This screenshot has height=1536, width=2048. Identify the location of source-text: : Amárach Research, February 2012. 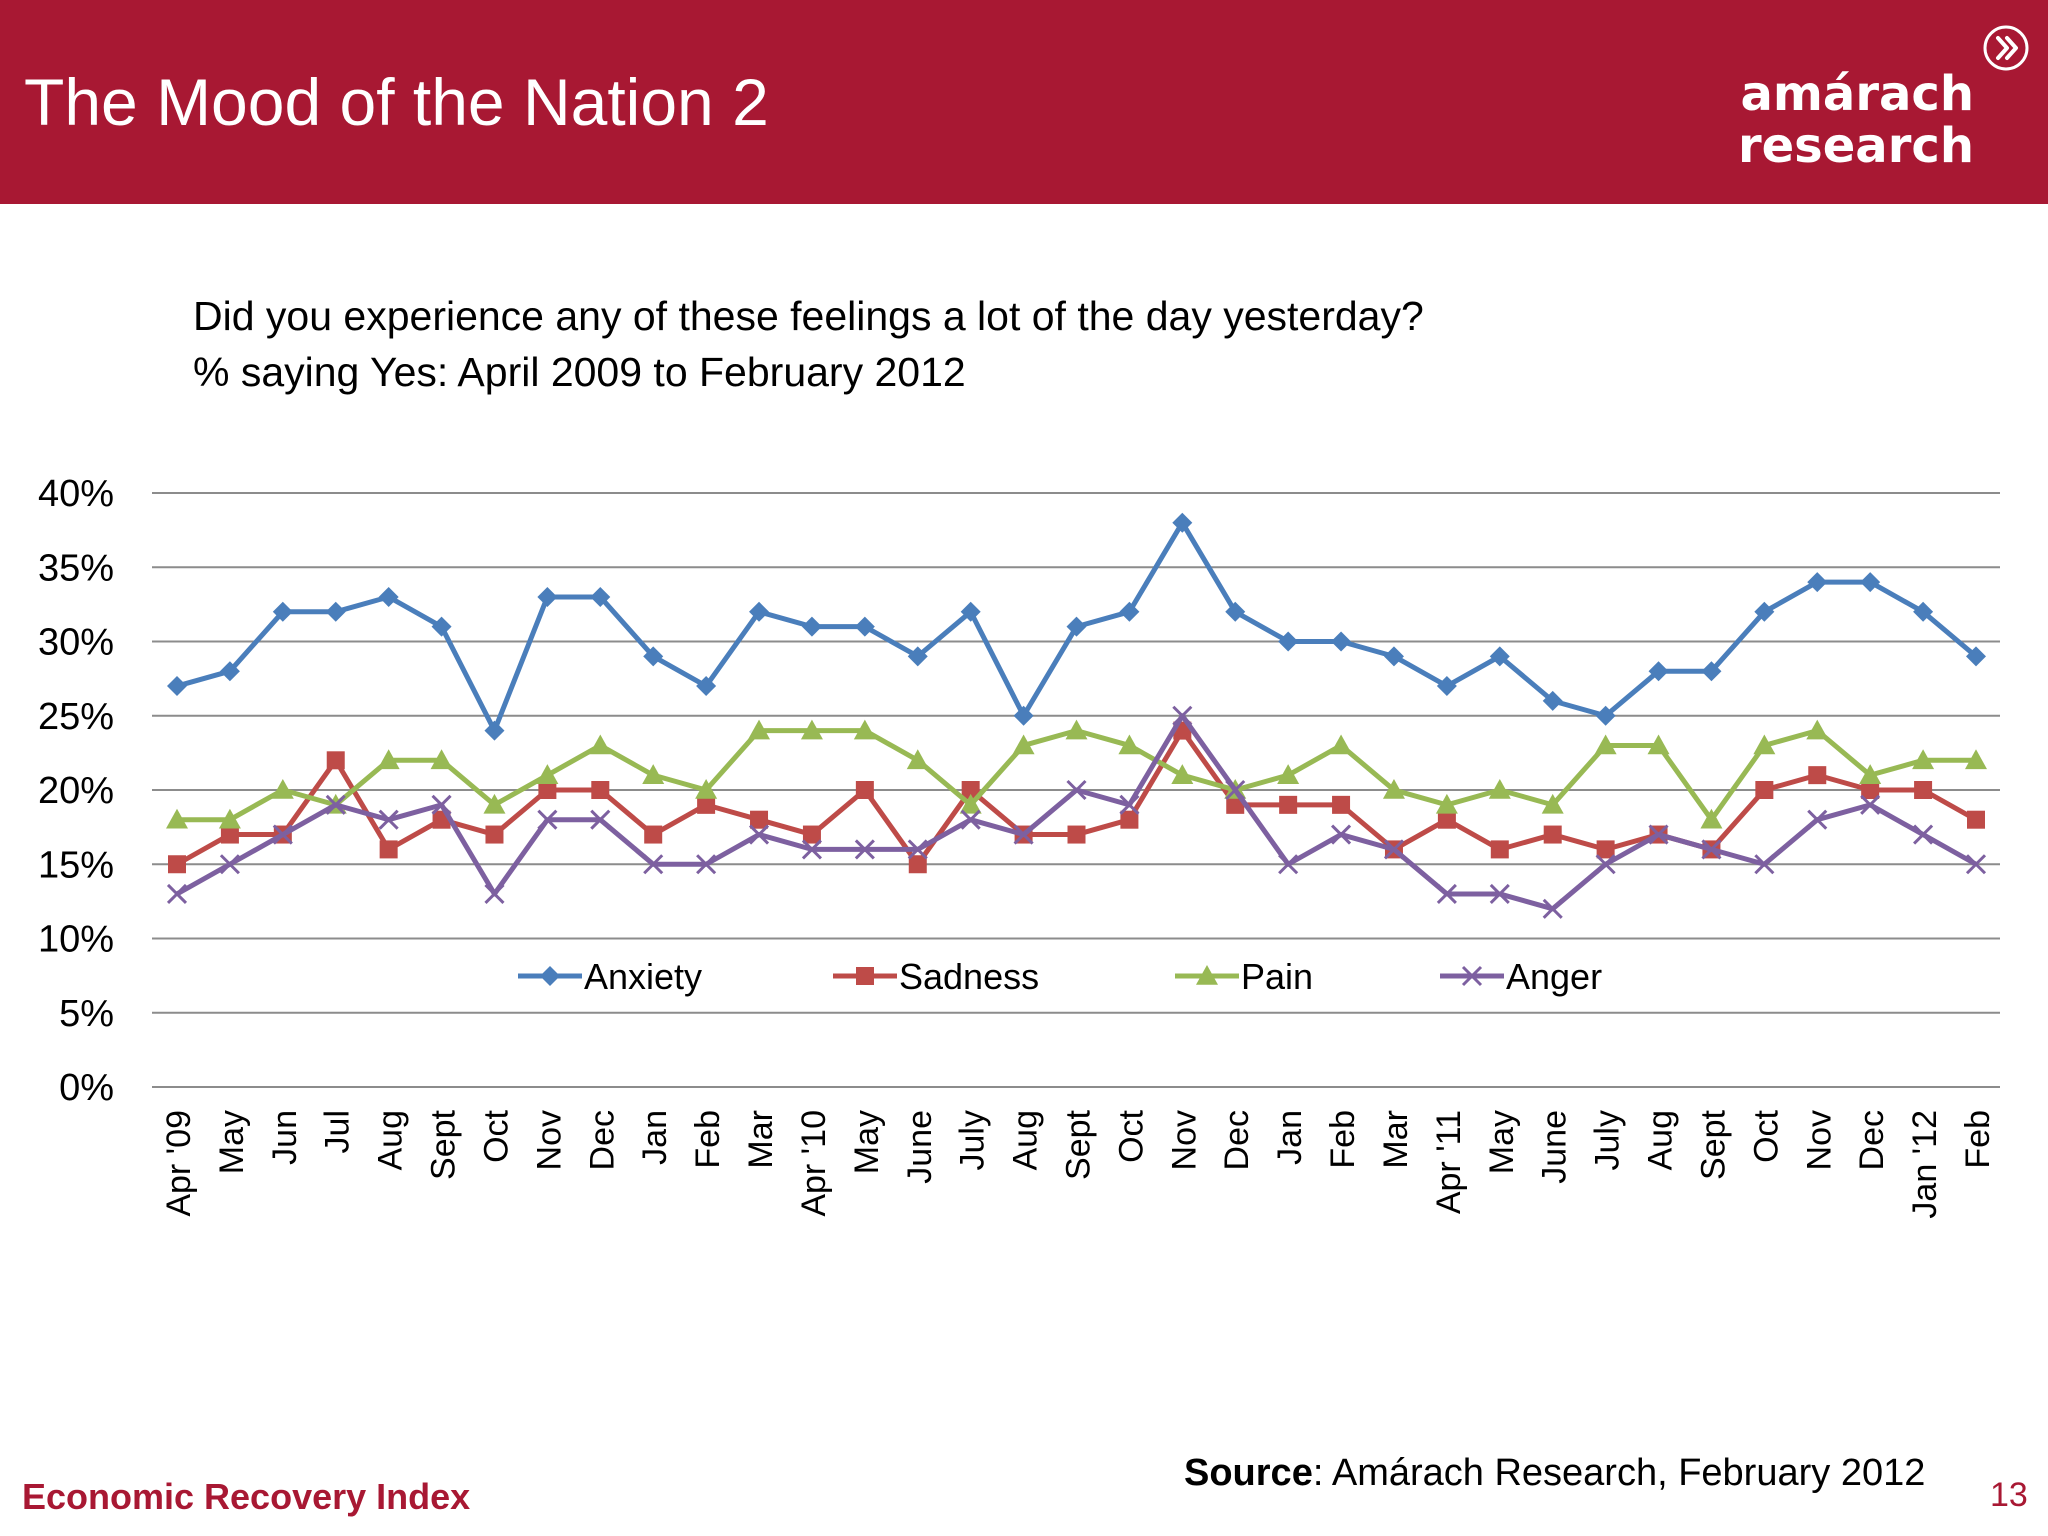
(1619, 1473).